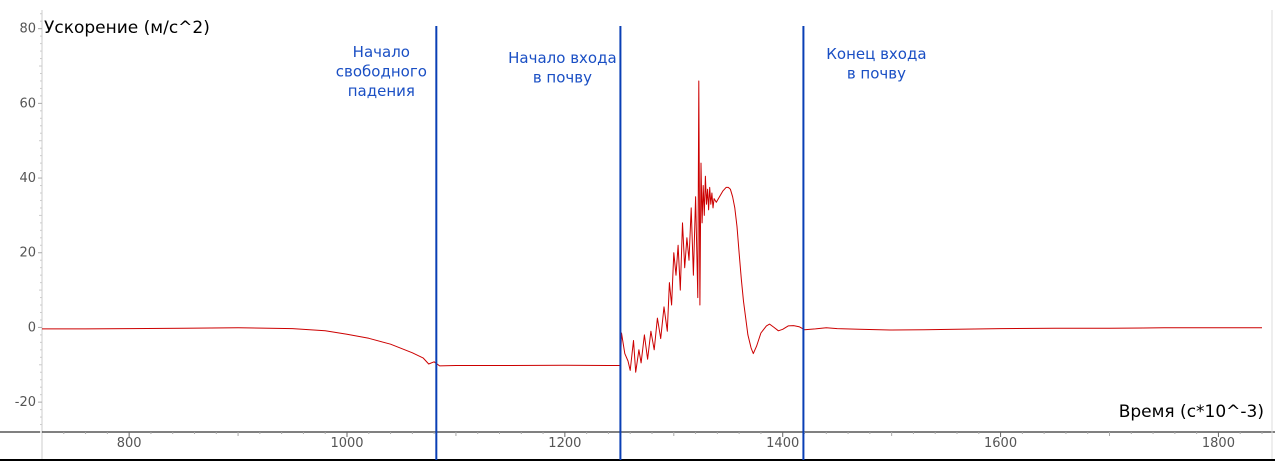 The height and width of the screenshot is (465, 1275). I want to click on y-tick-label: -20, so click(25, 402).